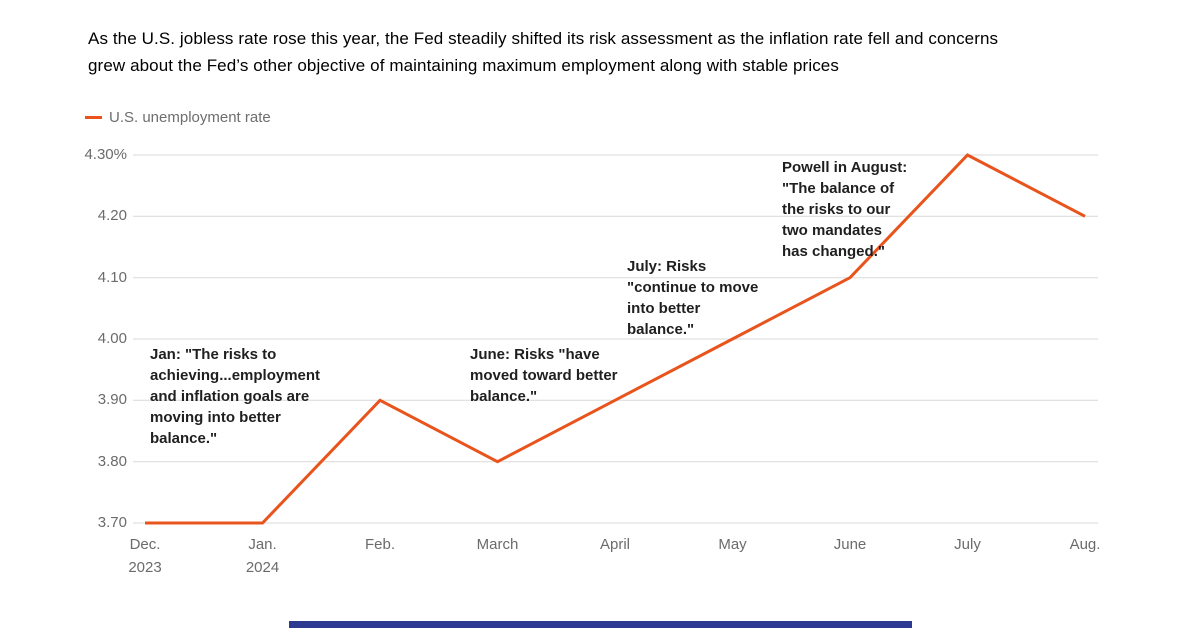 This screenshot has width=1200, height=628. I want to click on month-label: June, so click(850, 544).